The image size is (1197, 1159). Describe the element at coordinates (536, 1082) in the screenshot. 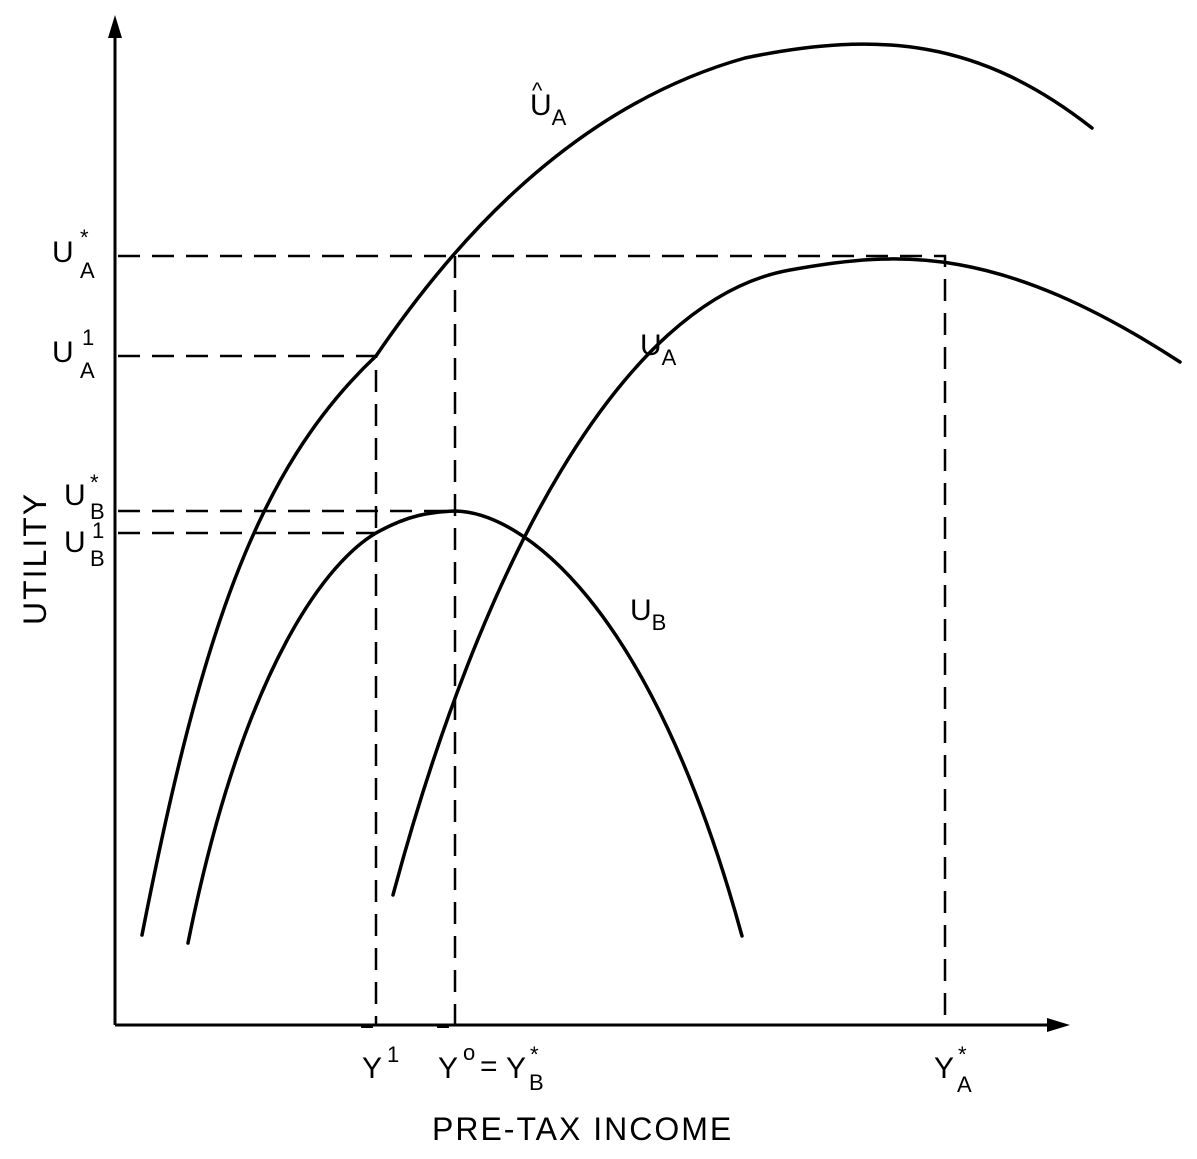

I see `tick-y-b-star-sub: B` at that location.